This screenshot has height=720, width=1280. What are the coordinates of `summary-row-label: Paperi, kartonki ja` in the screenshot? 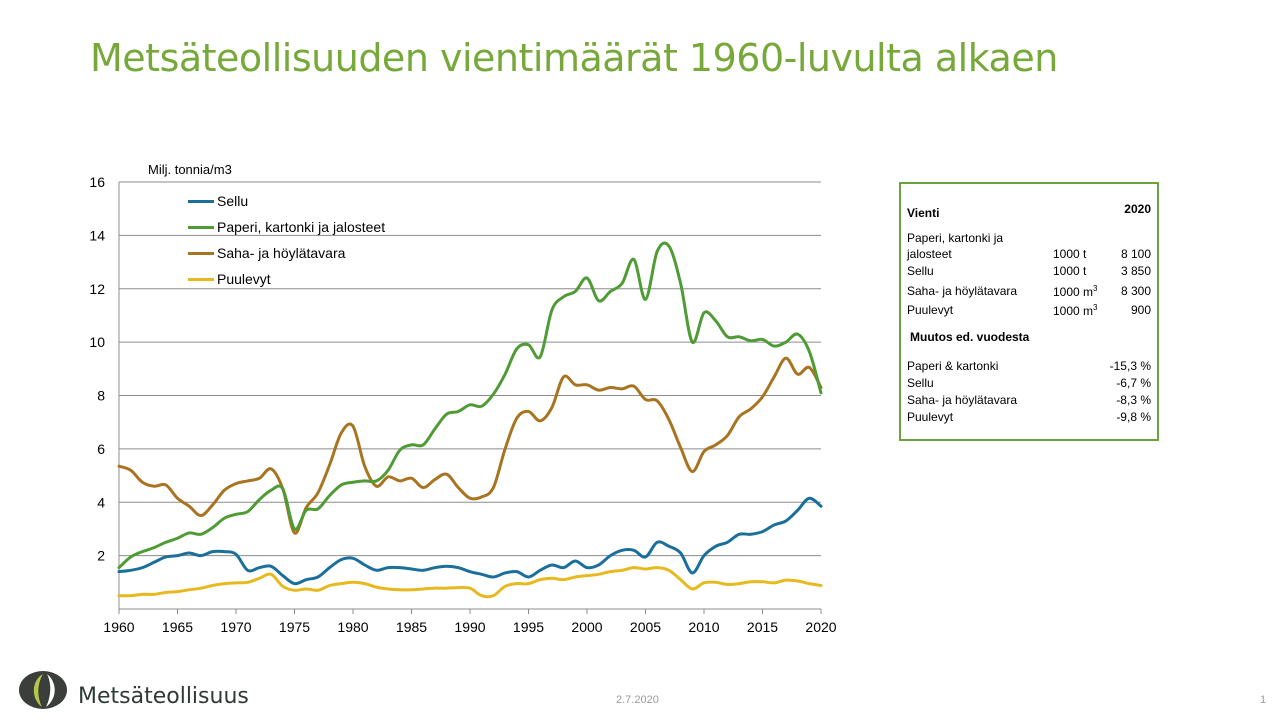 It's located at (955, 238).